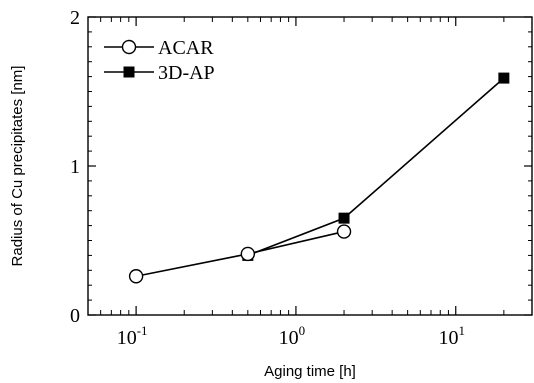 The height and width of the screenshot is (383, 534). Describe the element at coordinates (159, 60) in the screenshot. I see `legend: ACAR 3D-AP` at that location.